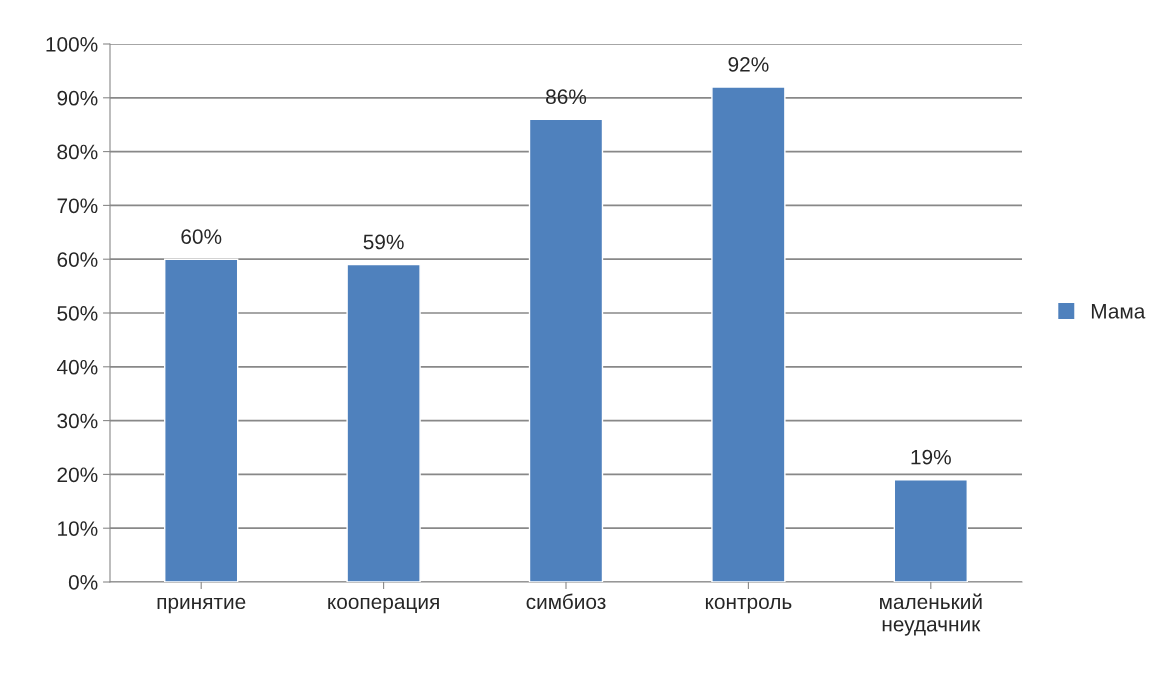  Describe the element at coordinates (77, 152) in the screenshot. I see `y-tick-label: 80%` at that location.